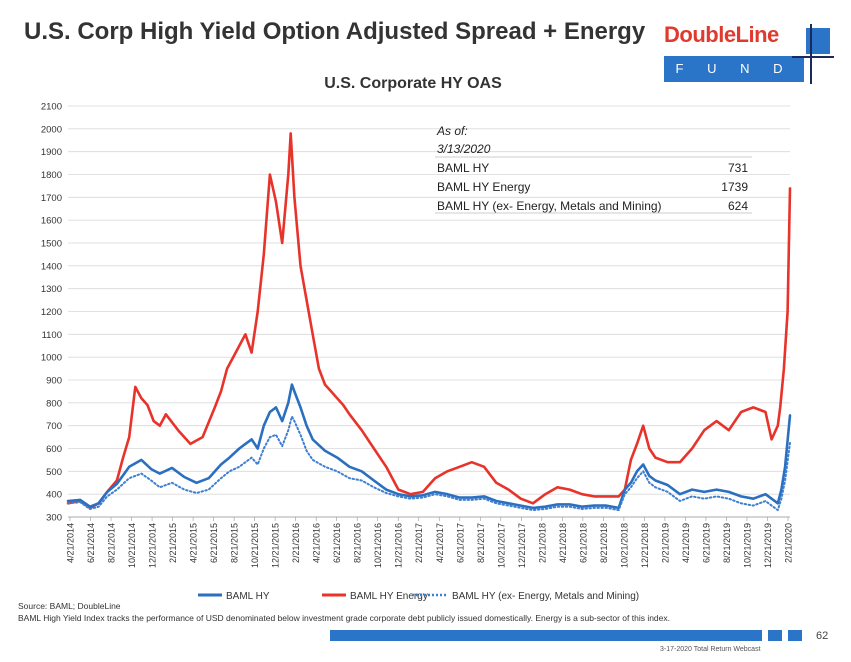  What do you see at coordinates (54, 426) in the screenshot?
I see `y-tick-label: 700` at bounding box center [54, 426].